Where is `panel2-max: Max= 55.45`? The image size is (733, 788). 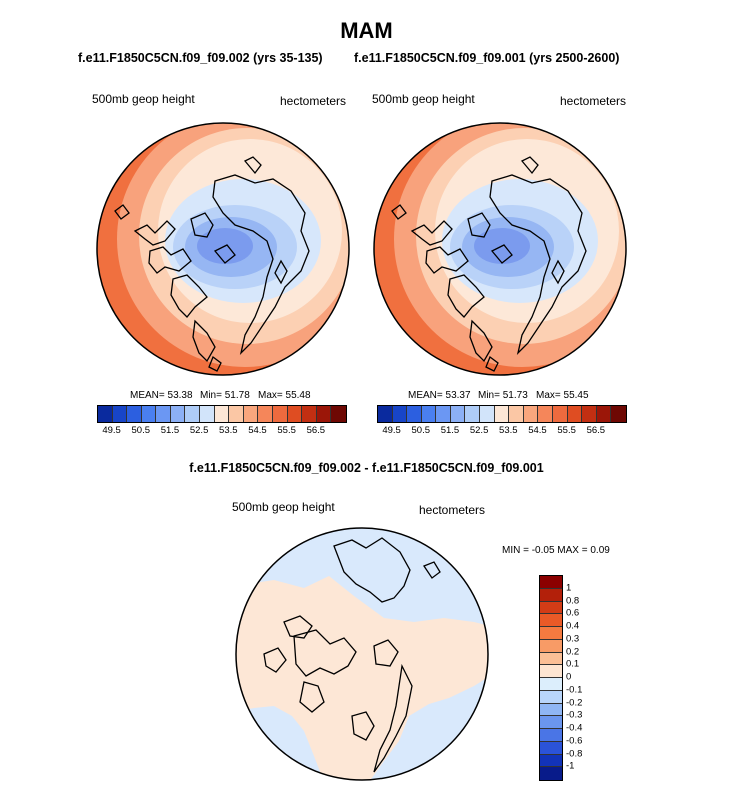
panel2-max: Max= 55.45 is located at coordinates (562, 395).